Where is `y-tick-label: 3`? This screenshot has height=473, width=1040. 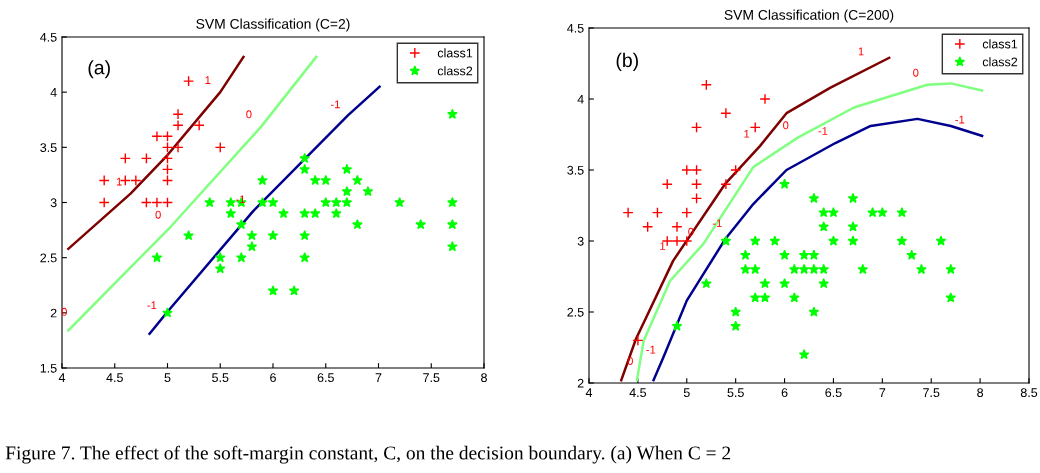 y-tick-label: 3 is located at coordinates (580, 241).